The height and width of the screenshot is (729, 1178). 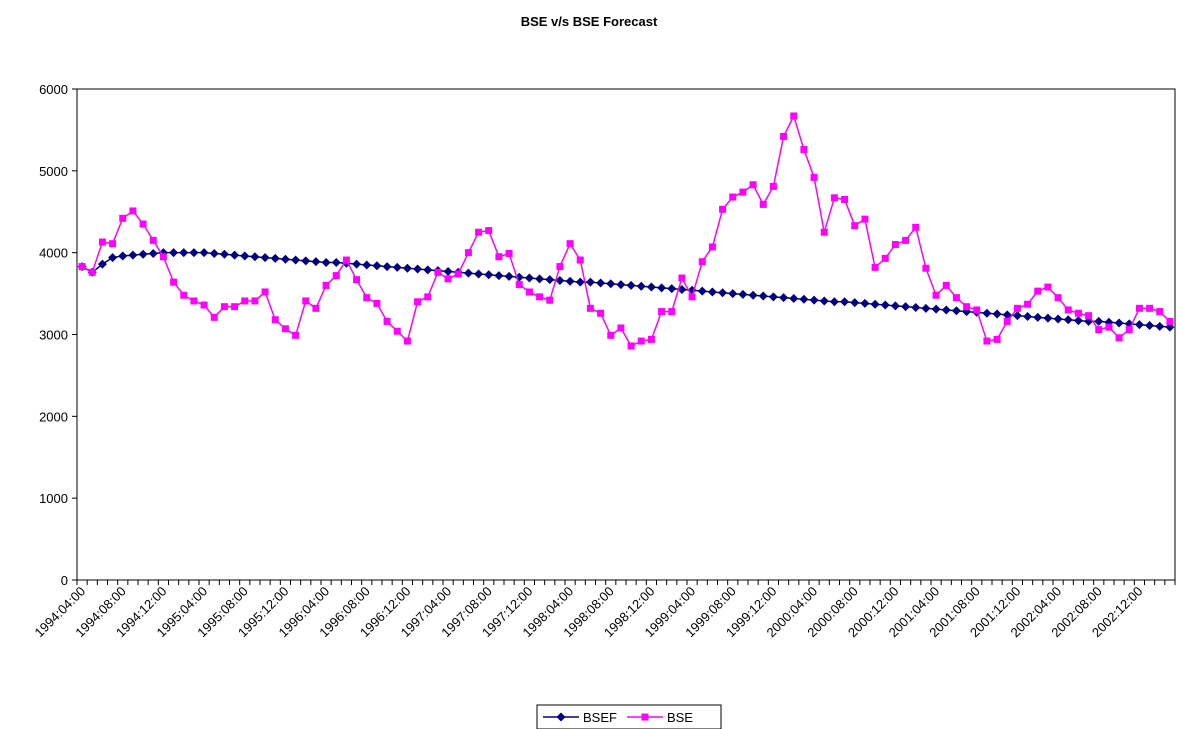 What do you see at coordinates (53, 171) in the screenshot?
I see `y-tick-label: 5000` at bounding box center [53, 171].